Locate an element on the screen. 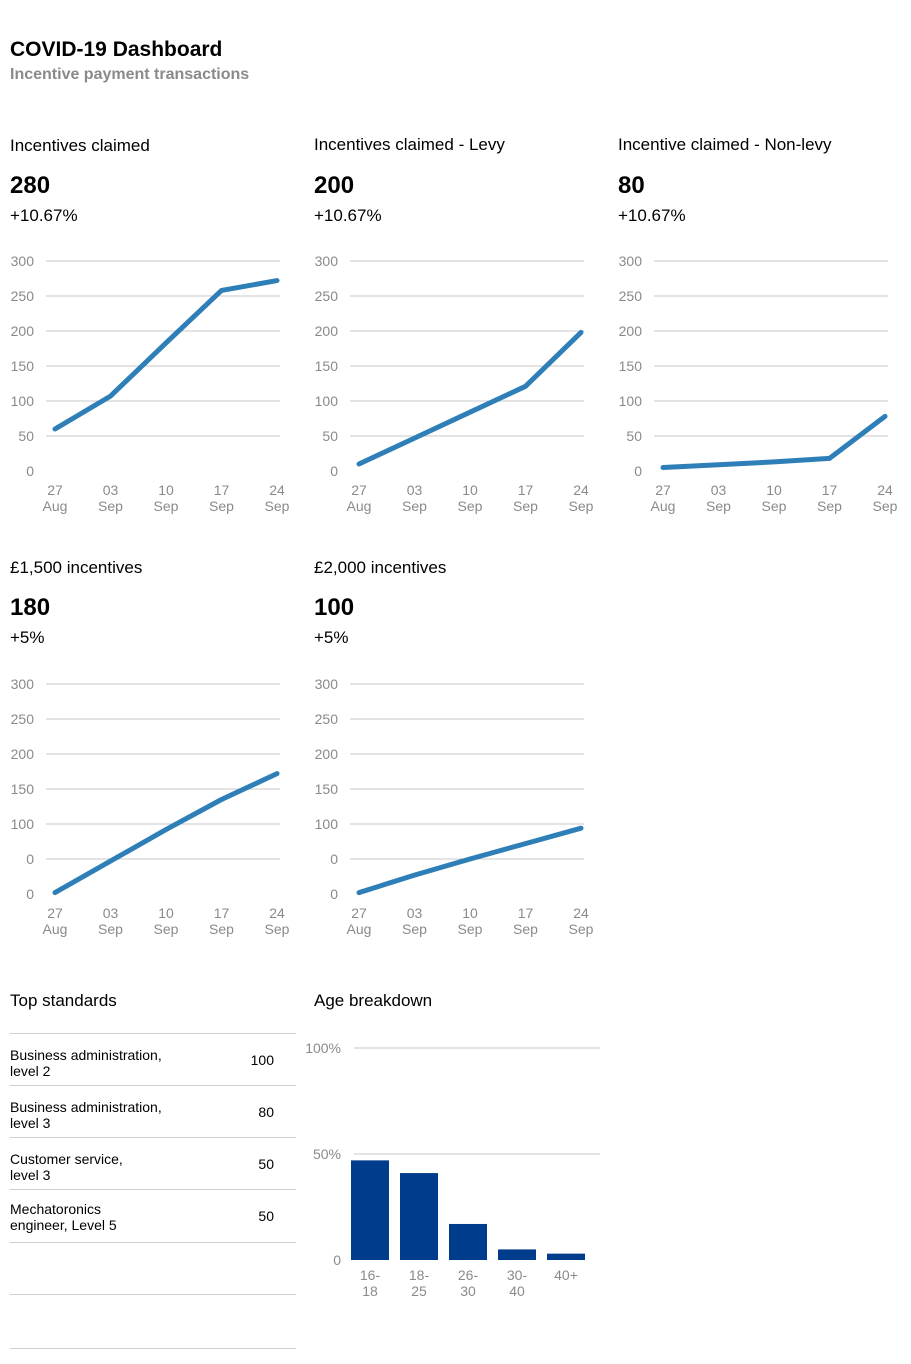  standard-name-line: level 3 is located at coordinates (30, 1123).